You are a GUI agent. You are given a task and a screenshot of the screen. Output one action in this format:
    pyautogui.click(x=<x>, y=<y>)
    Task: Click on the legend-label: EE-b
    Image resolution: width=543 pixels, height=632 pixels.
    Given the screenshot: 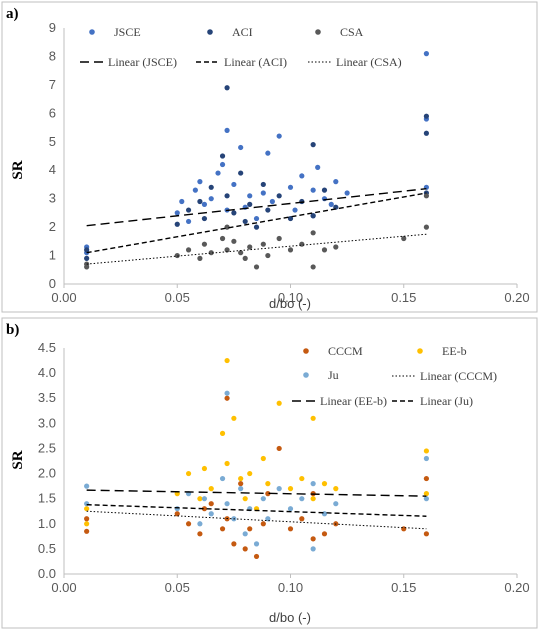 What is the action you would take?
    pyautogui.click(x=454, y=351)
    